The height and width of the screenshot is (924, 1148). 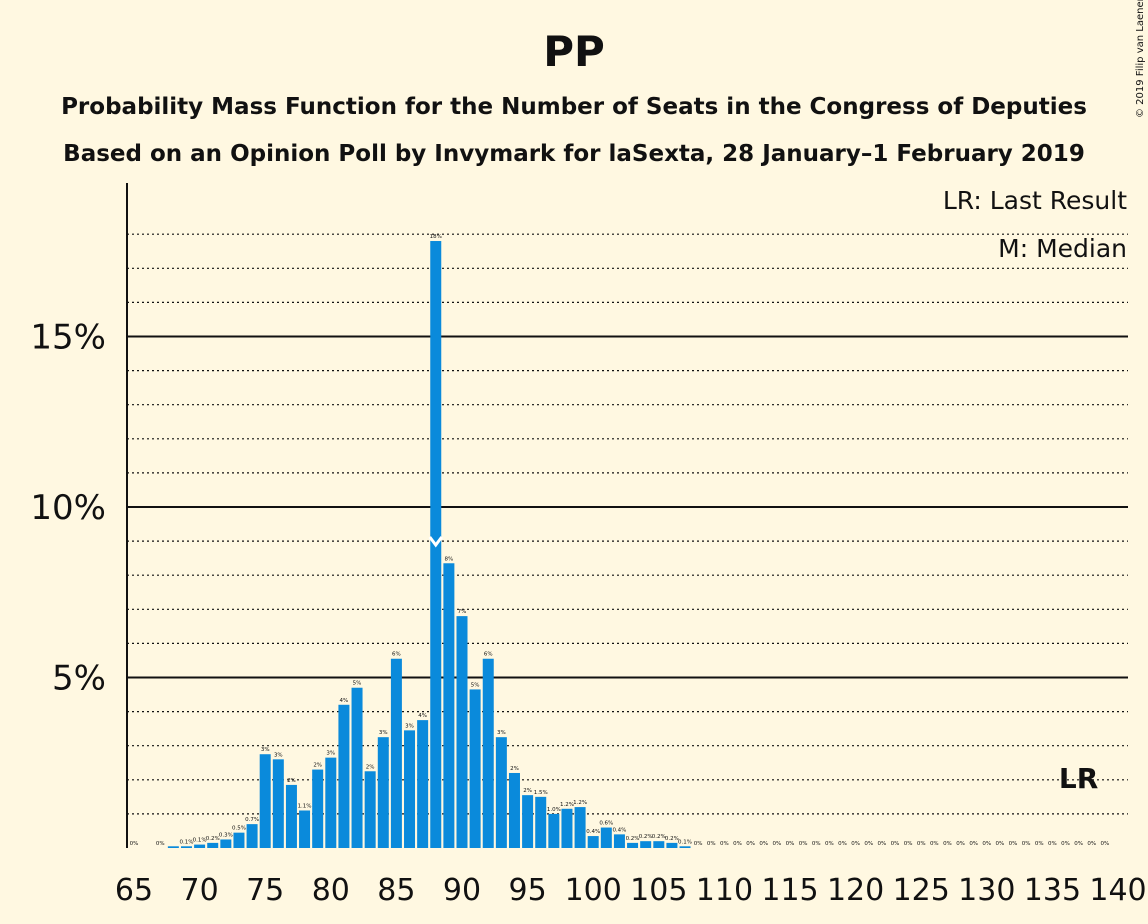 What do you see at coordinates (213, 839) in the screenshot?
I see `bar-label-71: 0.2%` at bounding box center [213, 839].